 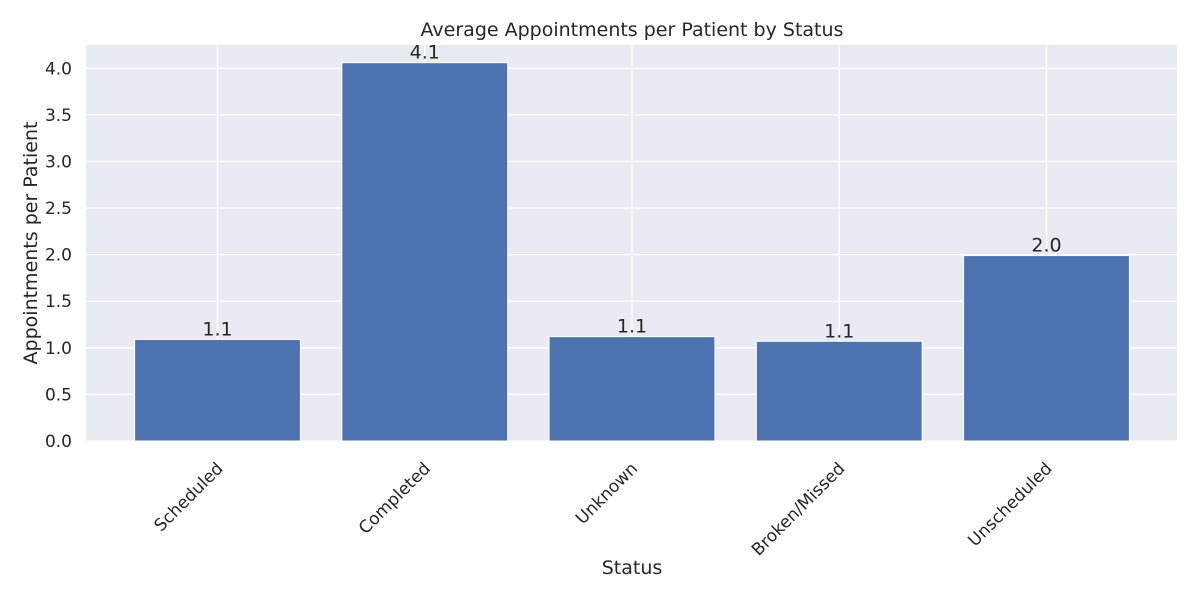 What do you see at coordinates (1010, 505) in the screenshot?
I see `x-tick-label: Unscheduled` at bounding box center [1010, 505].